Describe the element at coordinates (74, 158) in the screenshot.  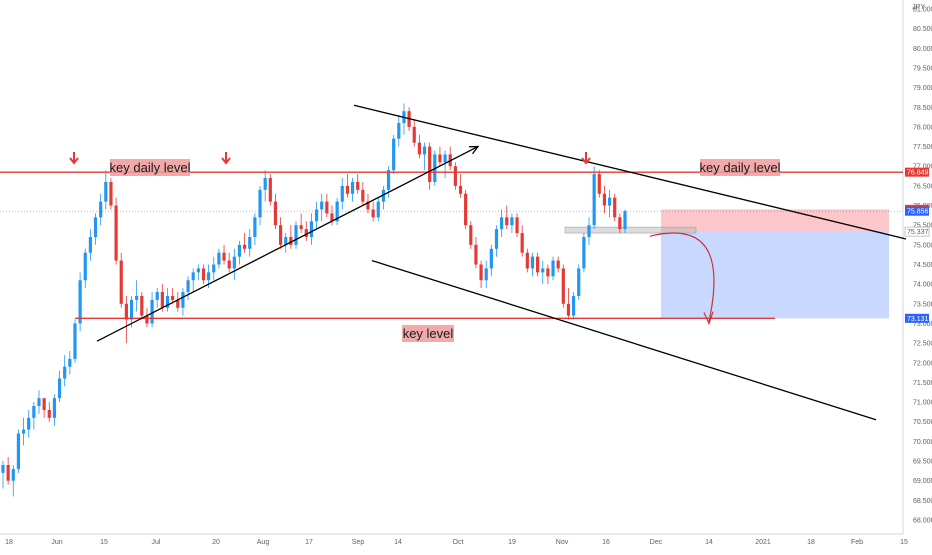
I see `down-arrow-icon` at that location.